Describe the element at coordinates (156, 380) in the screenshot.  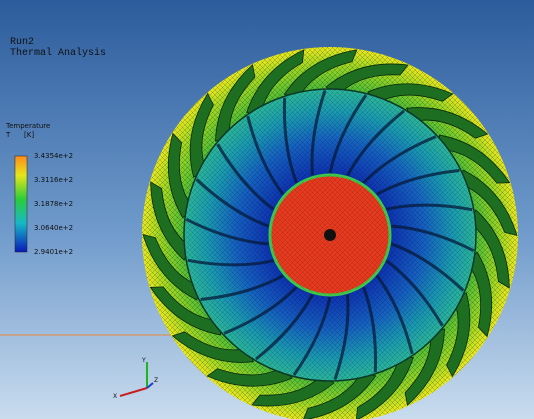
I see `axis-label: Z` at that location.